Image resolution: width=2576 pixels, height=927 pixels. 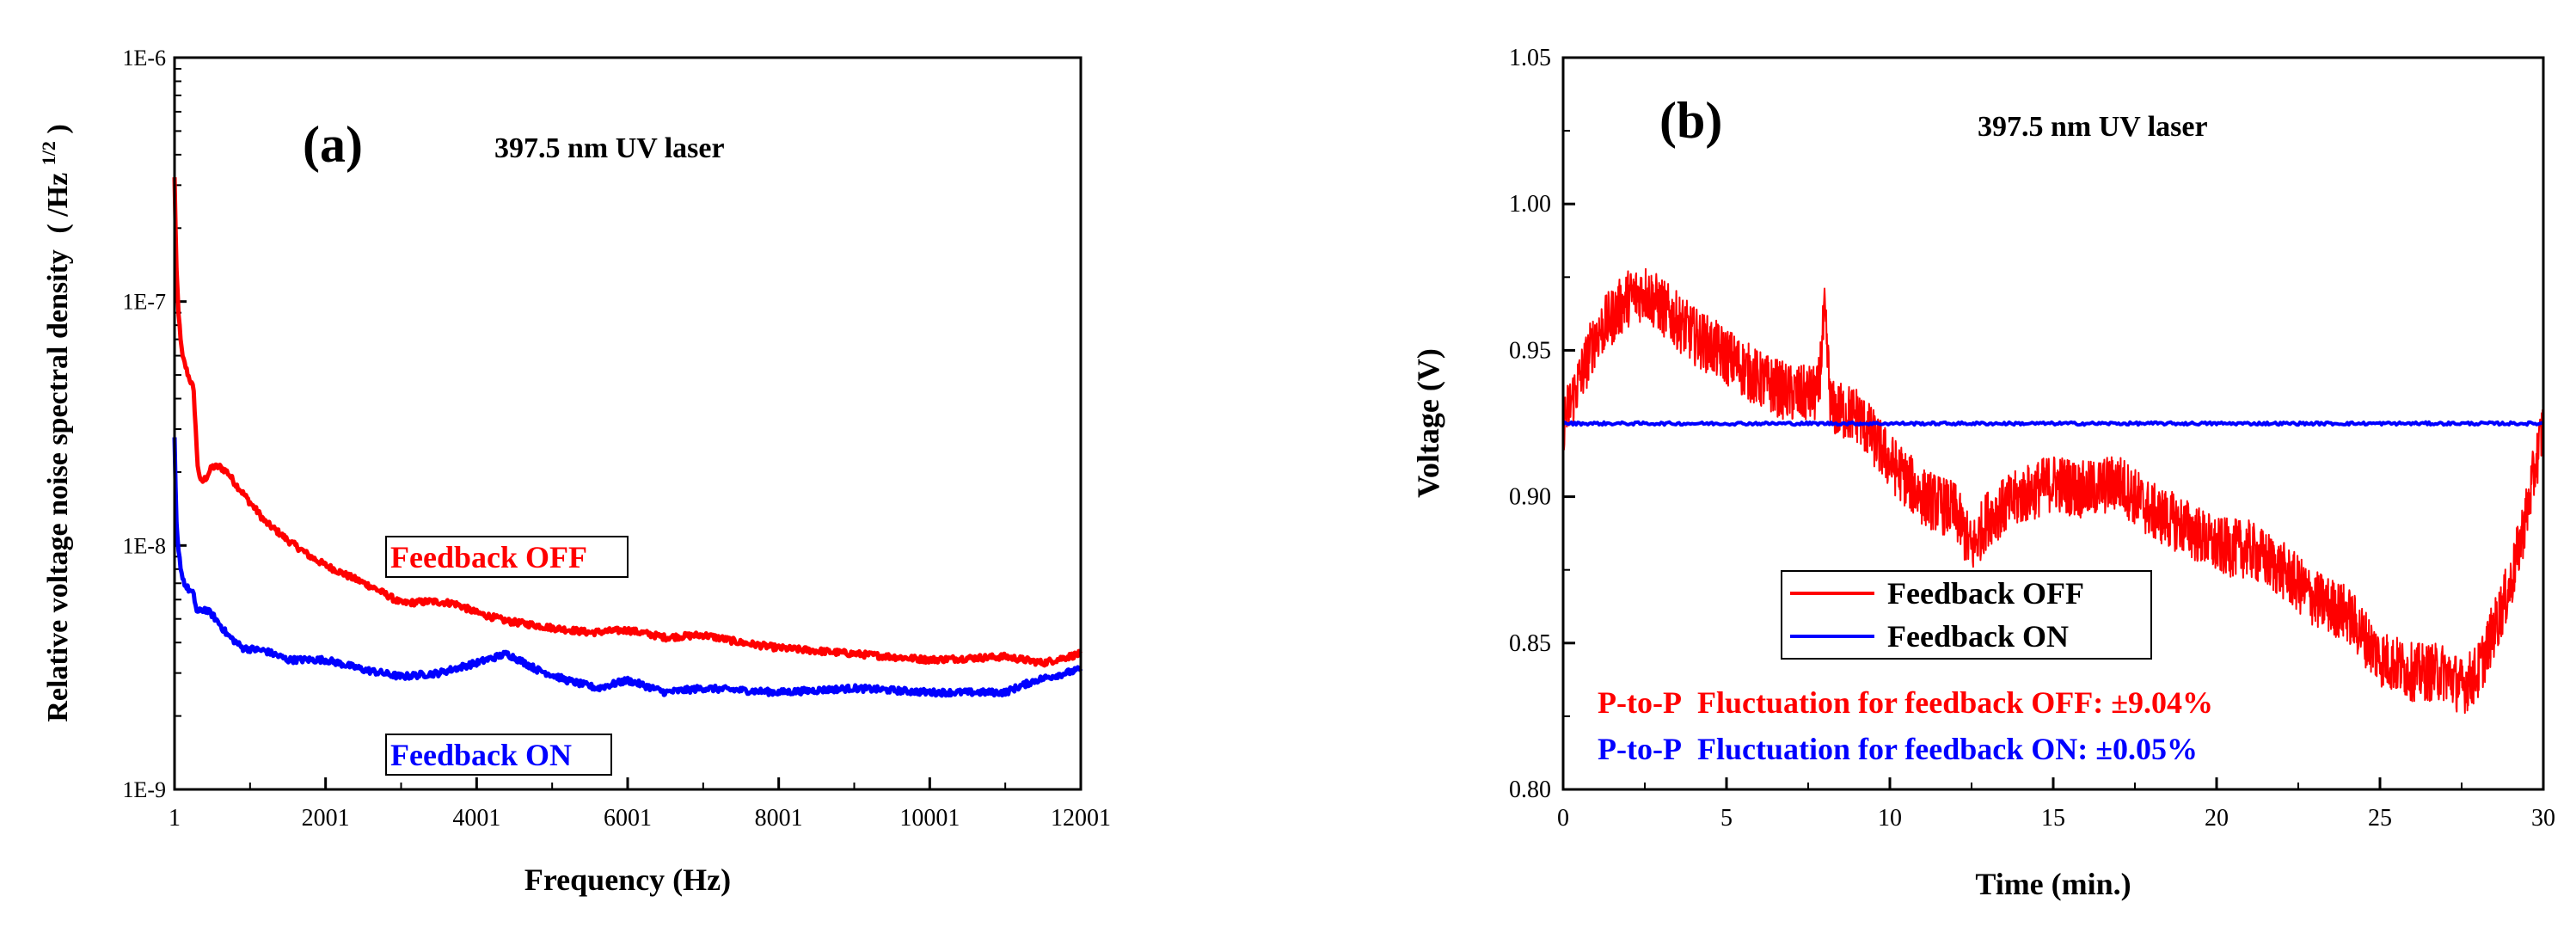 What do you see at coordinates (481, 755) in the screenshot?
I see `annotation-feedback-on: Feedback ON` at bounding box center [481, 755].